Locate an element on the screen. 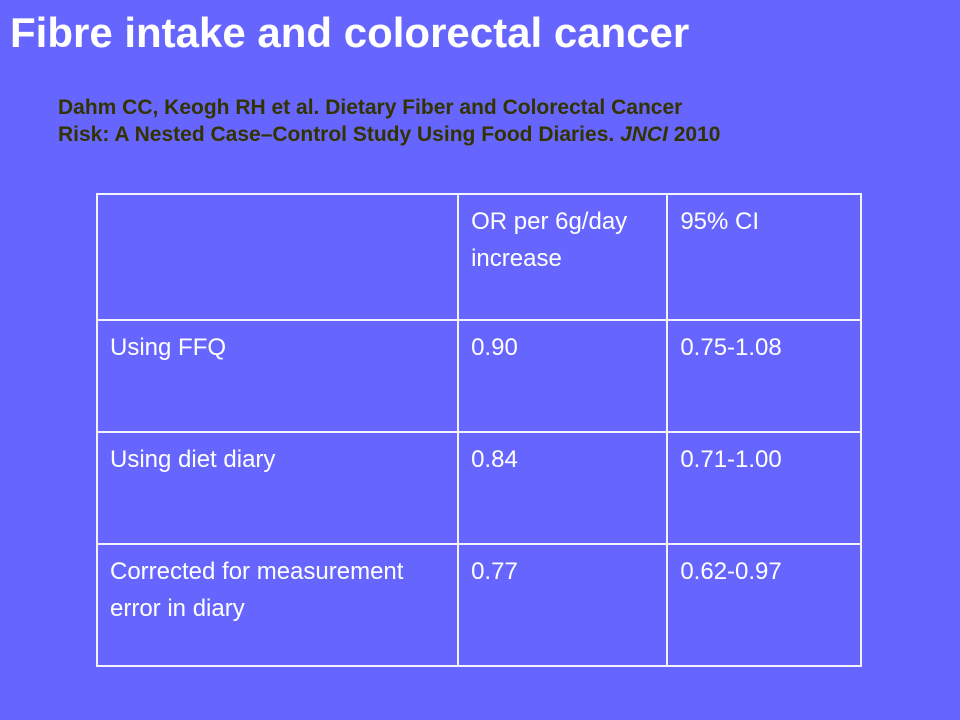 Image resolution: width=960 pixels, height=720 pixels. slide-title: Fibre intake and colorectal cancer is located at coordinates (350, 32).